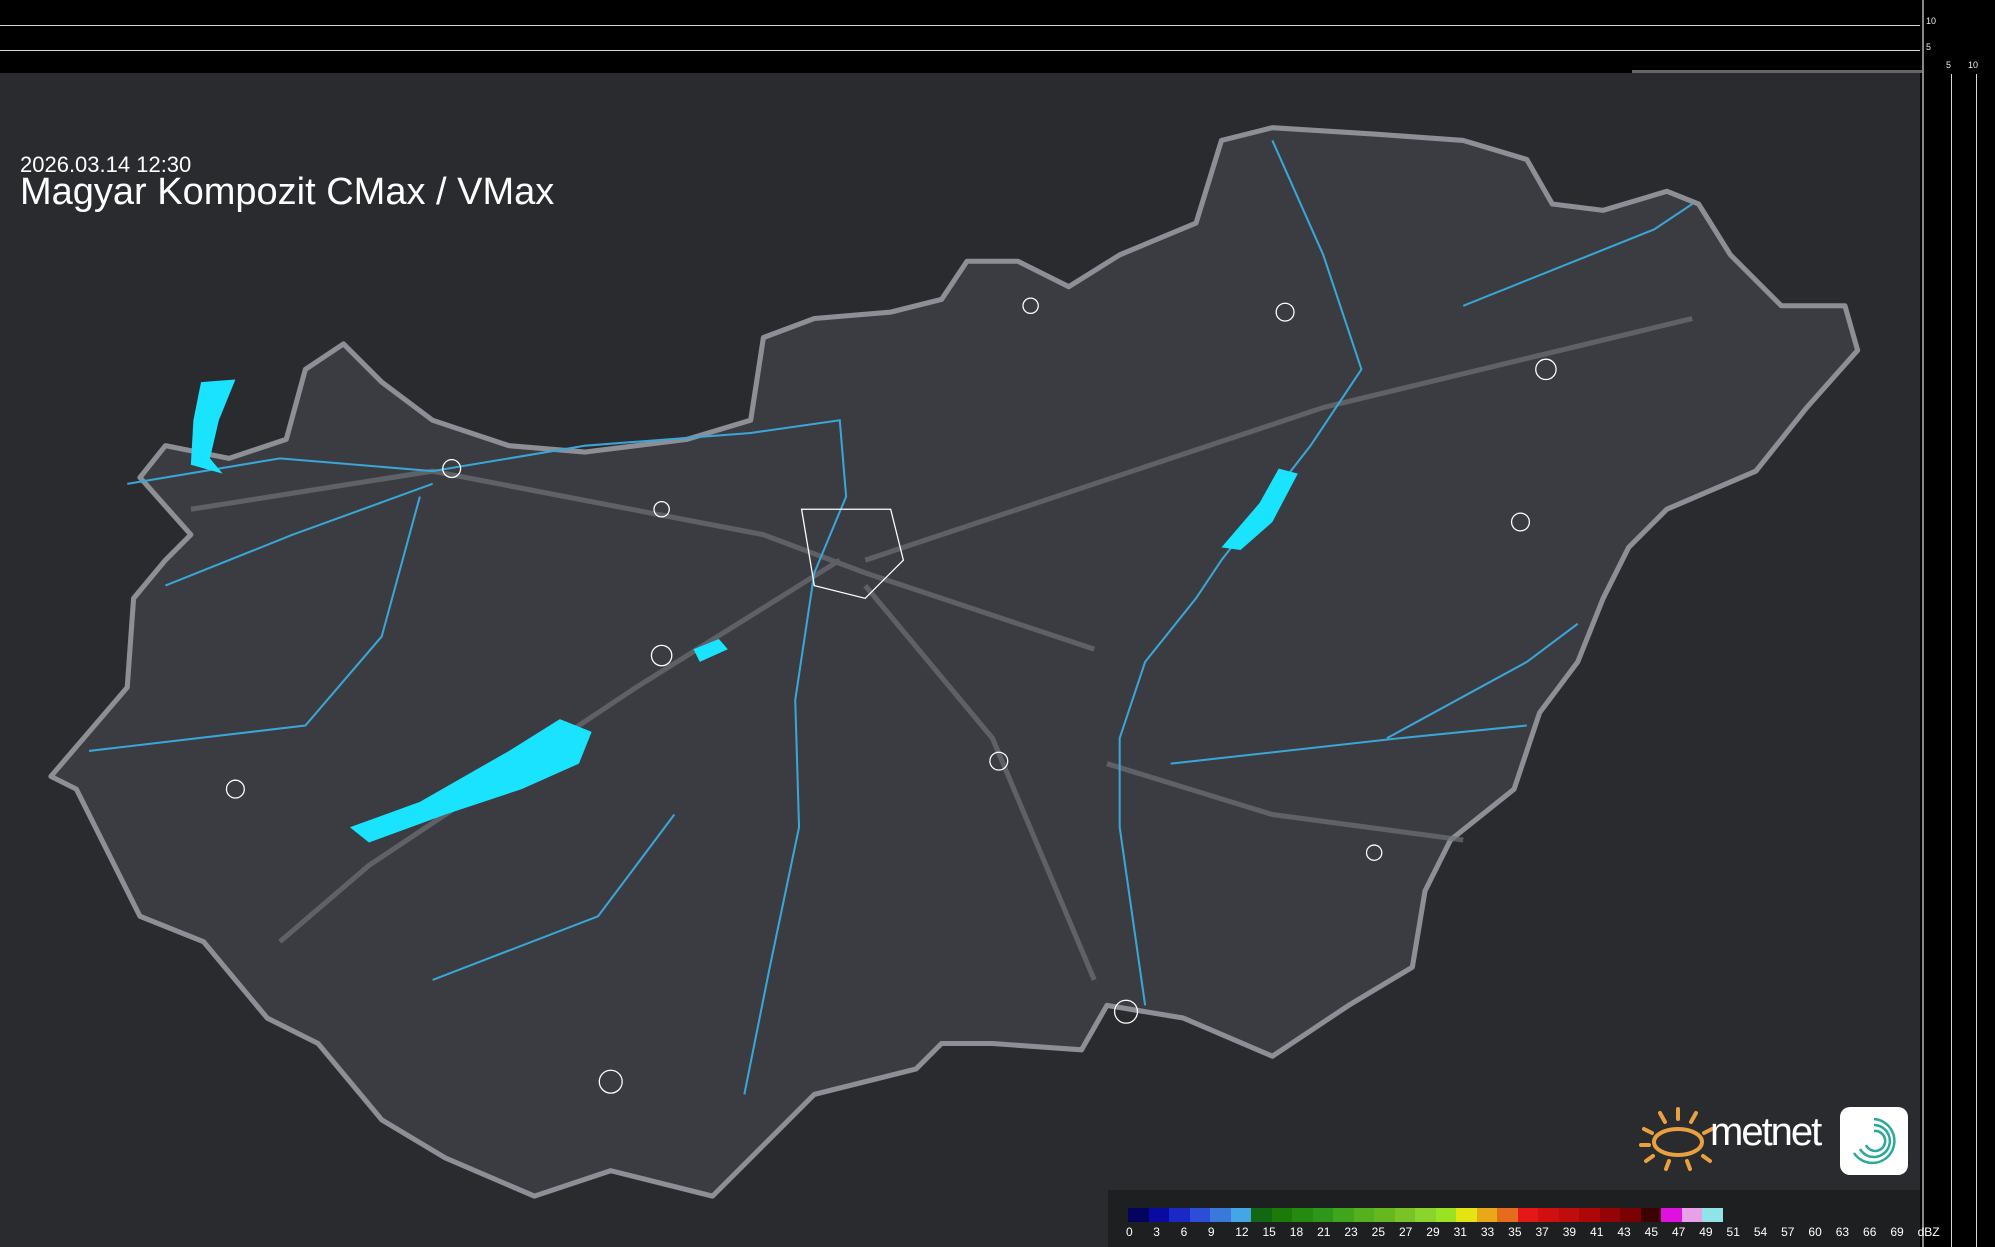  Describe the element at coordinates (1874, 1141) in the screenshot. I see `spiral-app-icon` at that location.